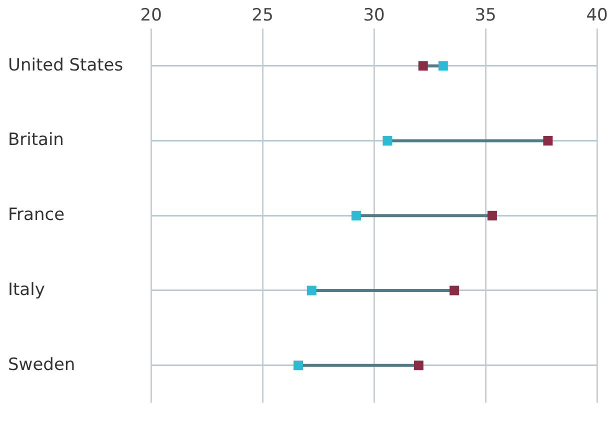 The width and height of the screenshot is (611, 427). What do you see at coordinates (597, 16) in the screenshot?
I see `x-tick-label: 40` at bounding box center [597, 16].